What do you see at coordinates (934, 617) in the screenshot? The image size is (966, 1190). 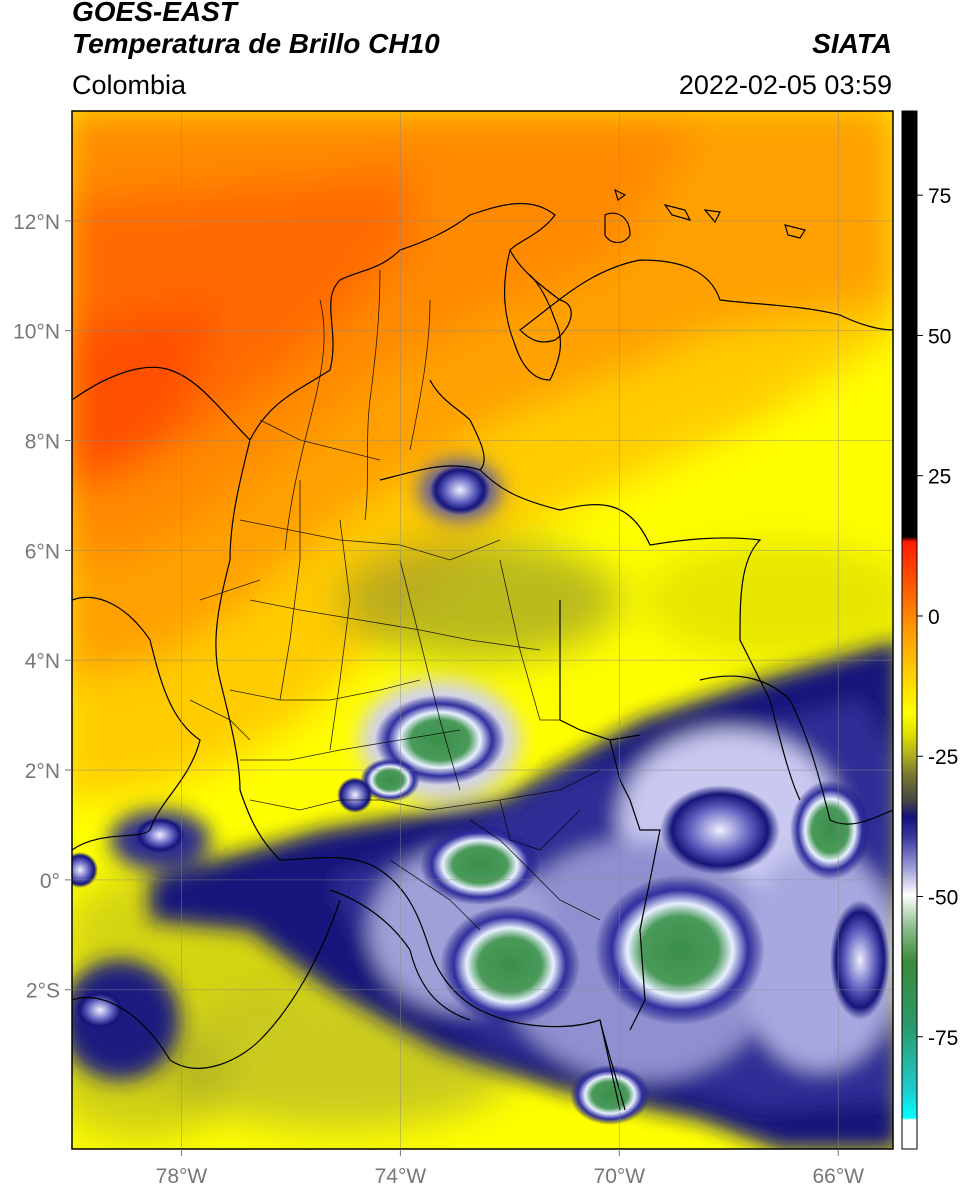 I see `colorbar-tick-label: 0` at bounding box center [934, 617].